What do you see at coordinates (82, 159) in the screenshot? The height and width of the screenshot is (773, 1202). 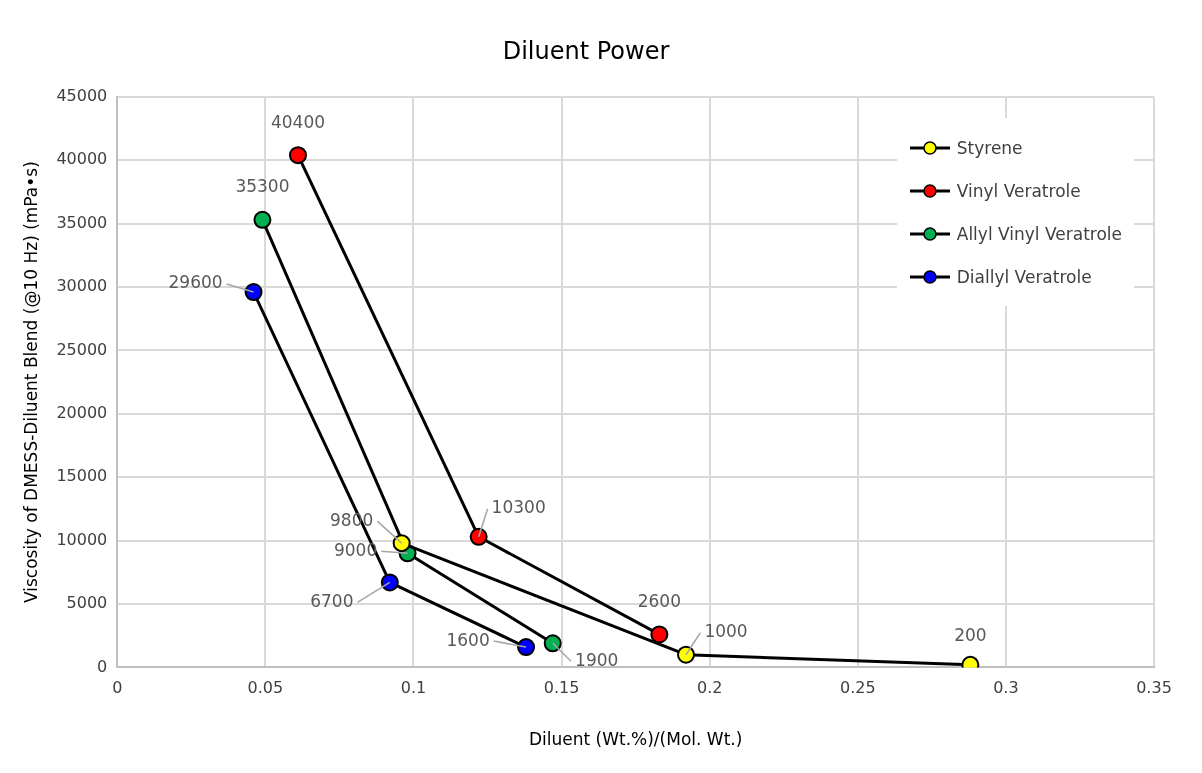 I see `y-tick-label: 40000` at bounding box center [82, 159].